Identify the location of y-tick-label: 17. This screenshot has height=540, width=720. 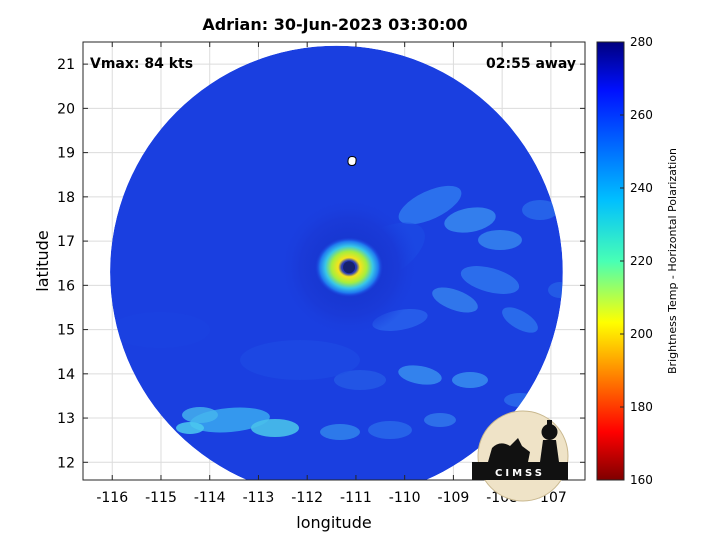
(66, 242).